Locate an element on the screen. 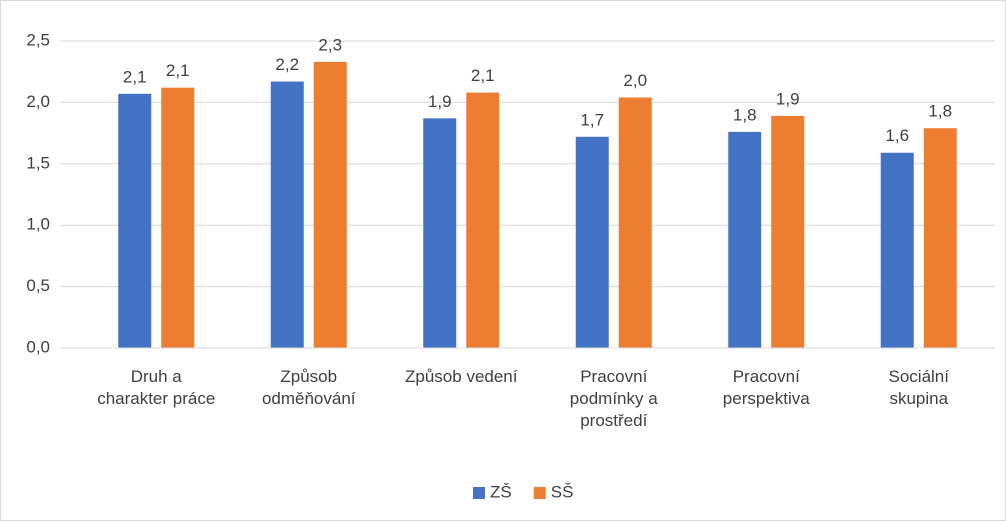 The width and height of the screenshot is (1006, 521). y-tick-label: 2,5 is located at coordinates (38, 39).